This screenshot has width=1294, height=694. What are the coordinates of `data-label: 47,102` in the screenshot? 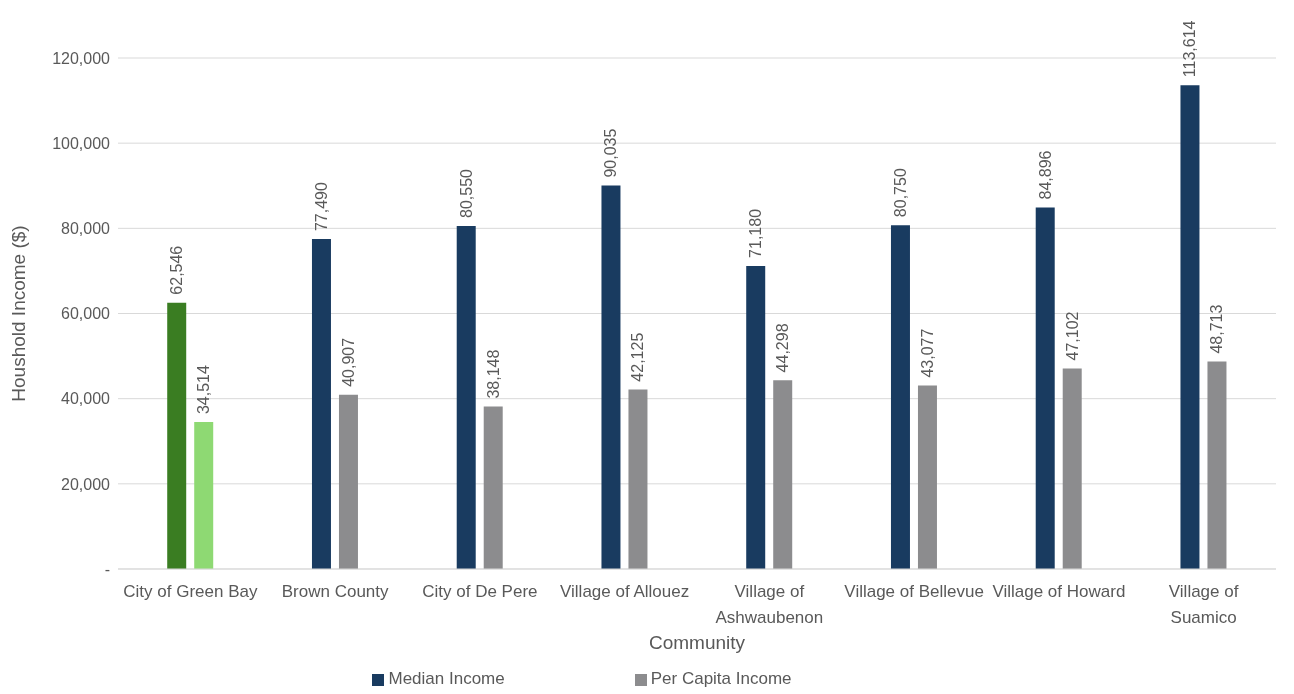 It's located at (1072, 336).